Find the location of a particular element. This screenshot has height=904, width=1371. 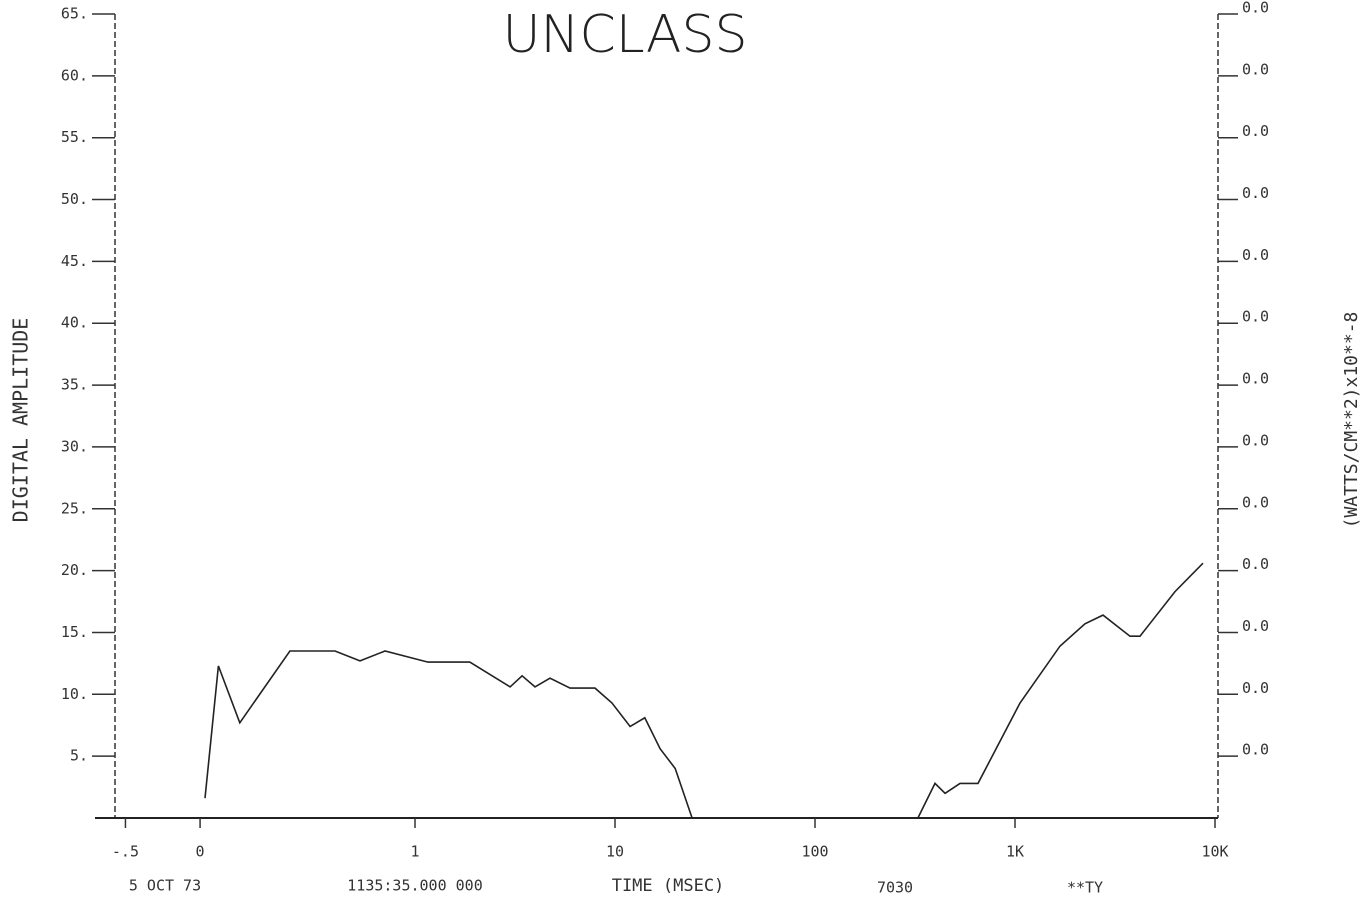

footer-text: 7030 is located at coordinates (895, 888).